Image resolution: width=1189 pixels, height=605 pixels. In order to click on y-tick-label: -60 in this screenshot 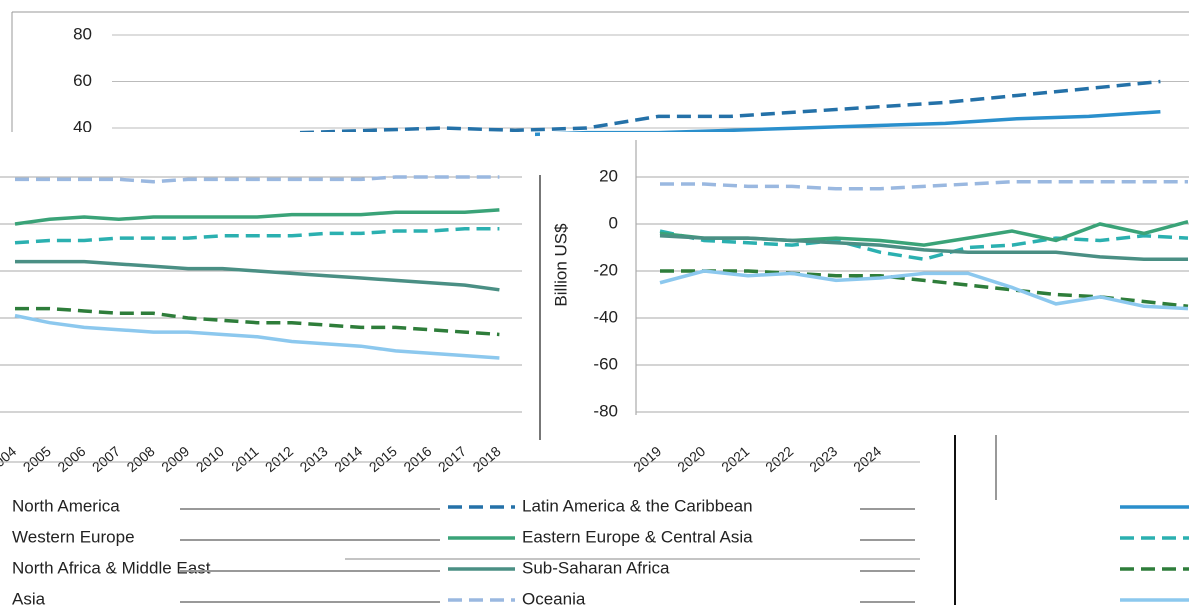, I will do `click(605, 363)`.